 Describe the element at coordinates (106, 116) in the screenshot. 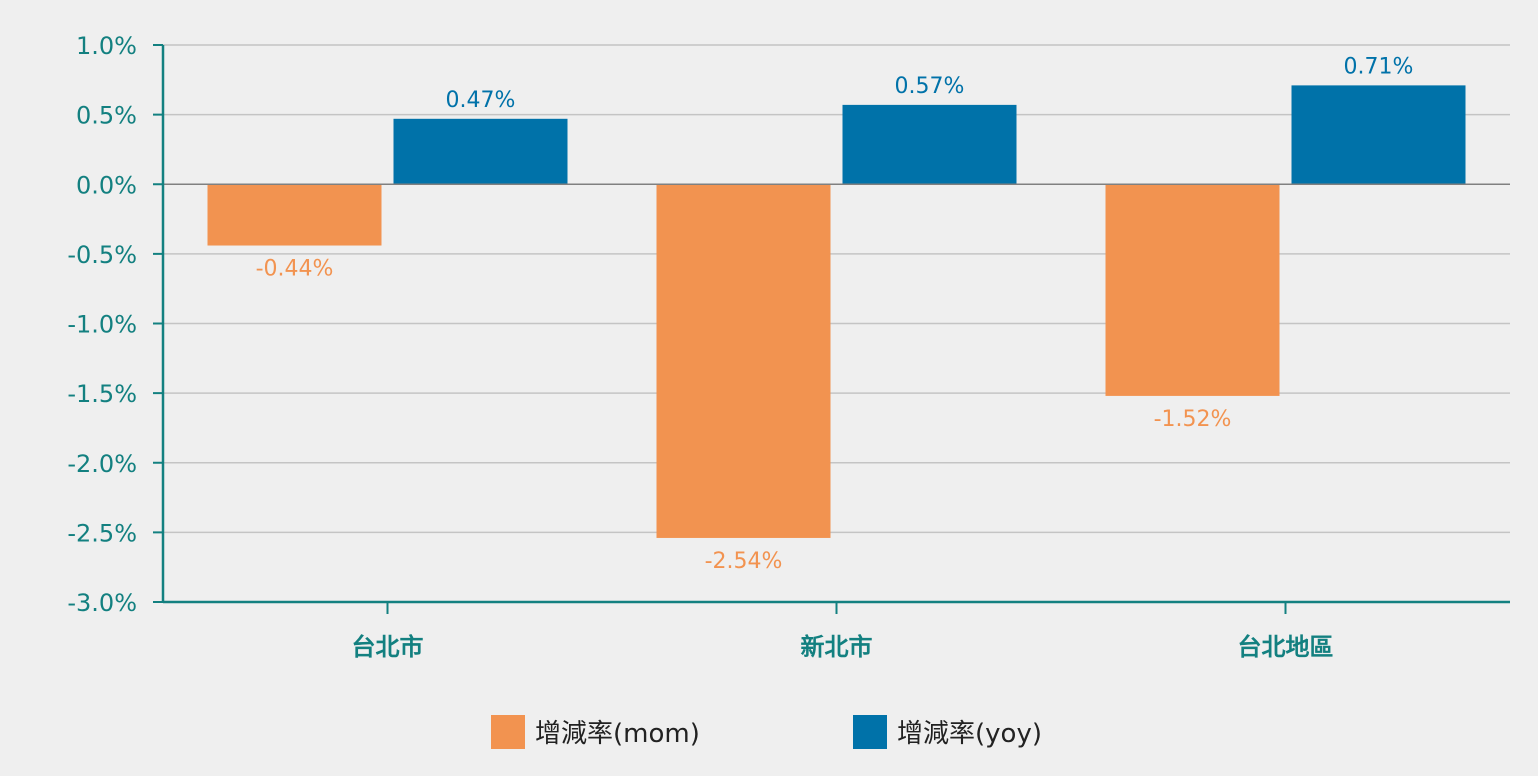

I see `y-tick-label: 0.5%` at that location.